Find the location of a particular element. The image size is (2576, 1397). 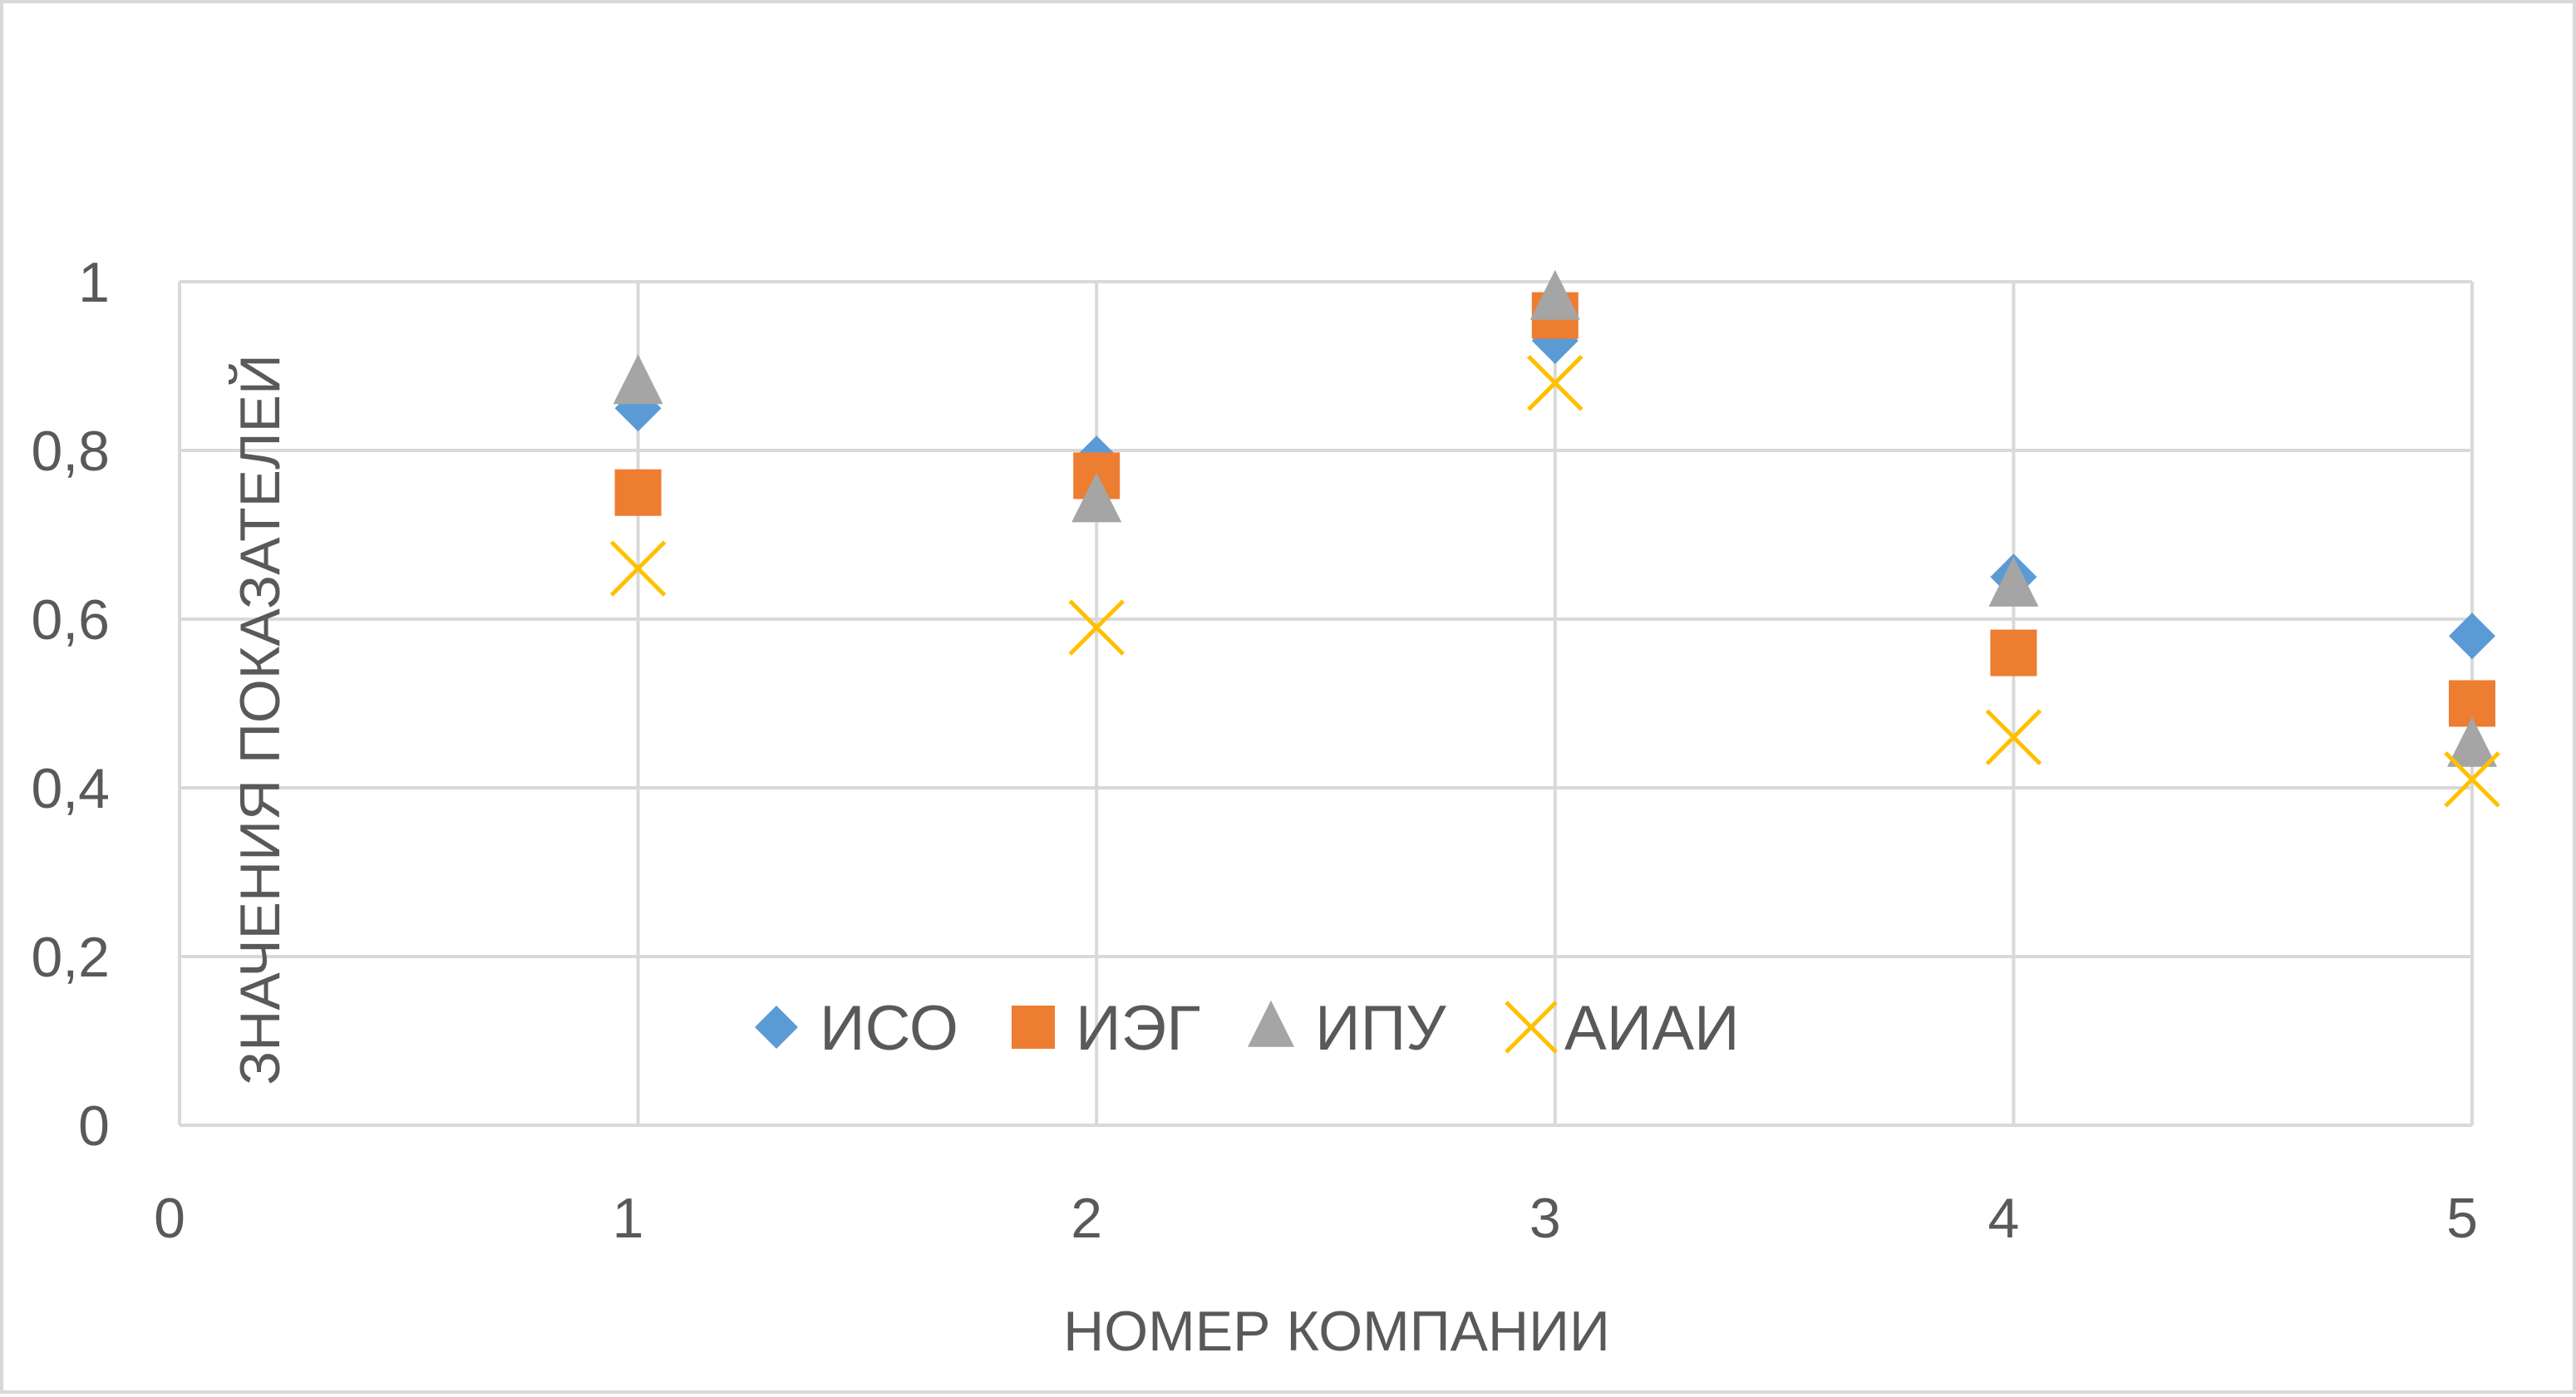

legend: ИСО ИЭГ ИПУ АИАИ is located at coordinates (1247, 1028).